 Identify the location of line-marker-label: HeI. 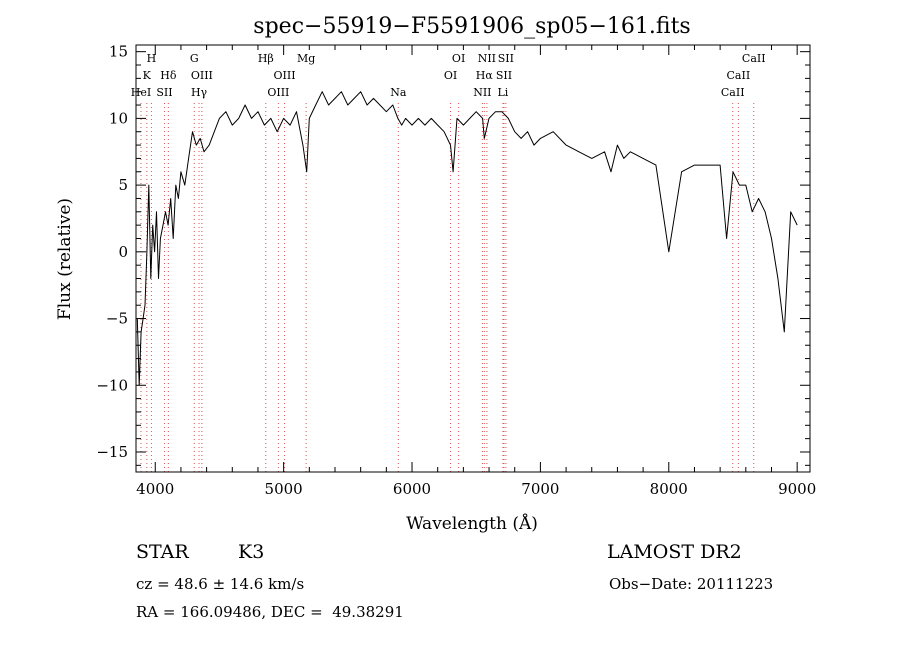
(141, 92).